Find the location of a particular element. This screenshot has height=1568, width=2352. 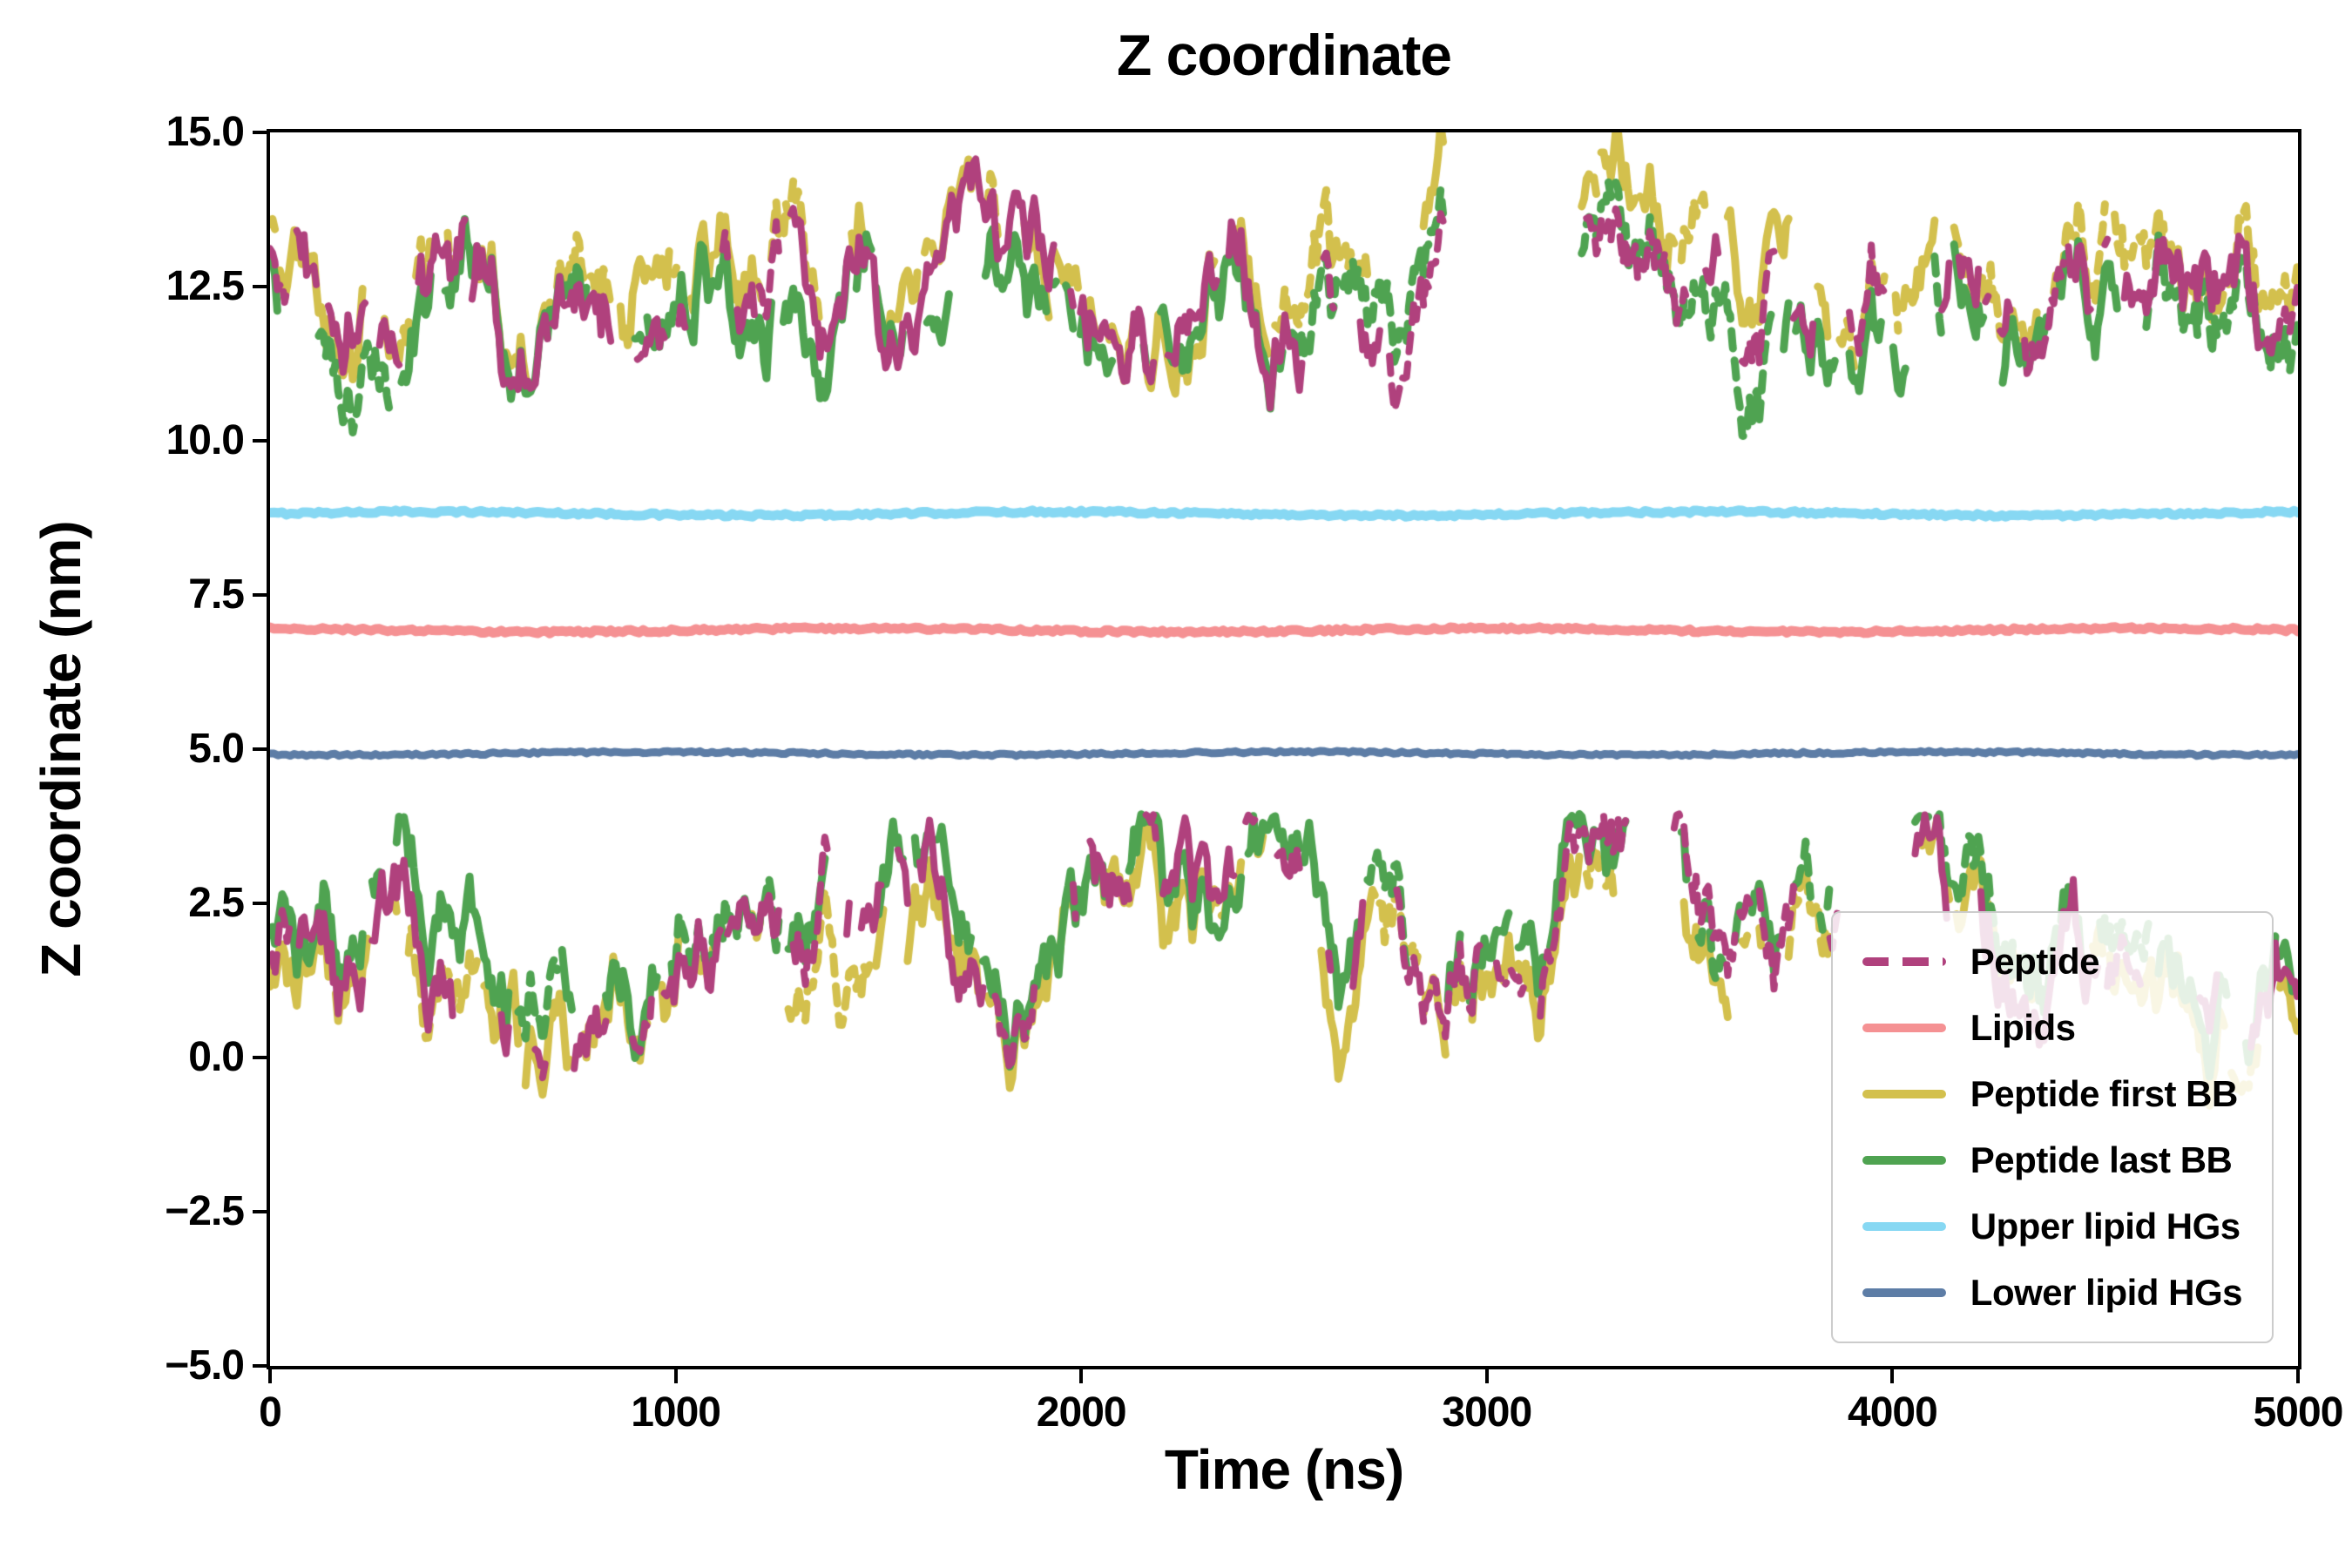

y-tick-label: −5.0 is located at coordinates (205, 1365).